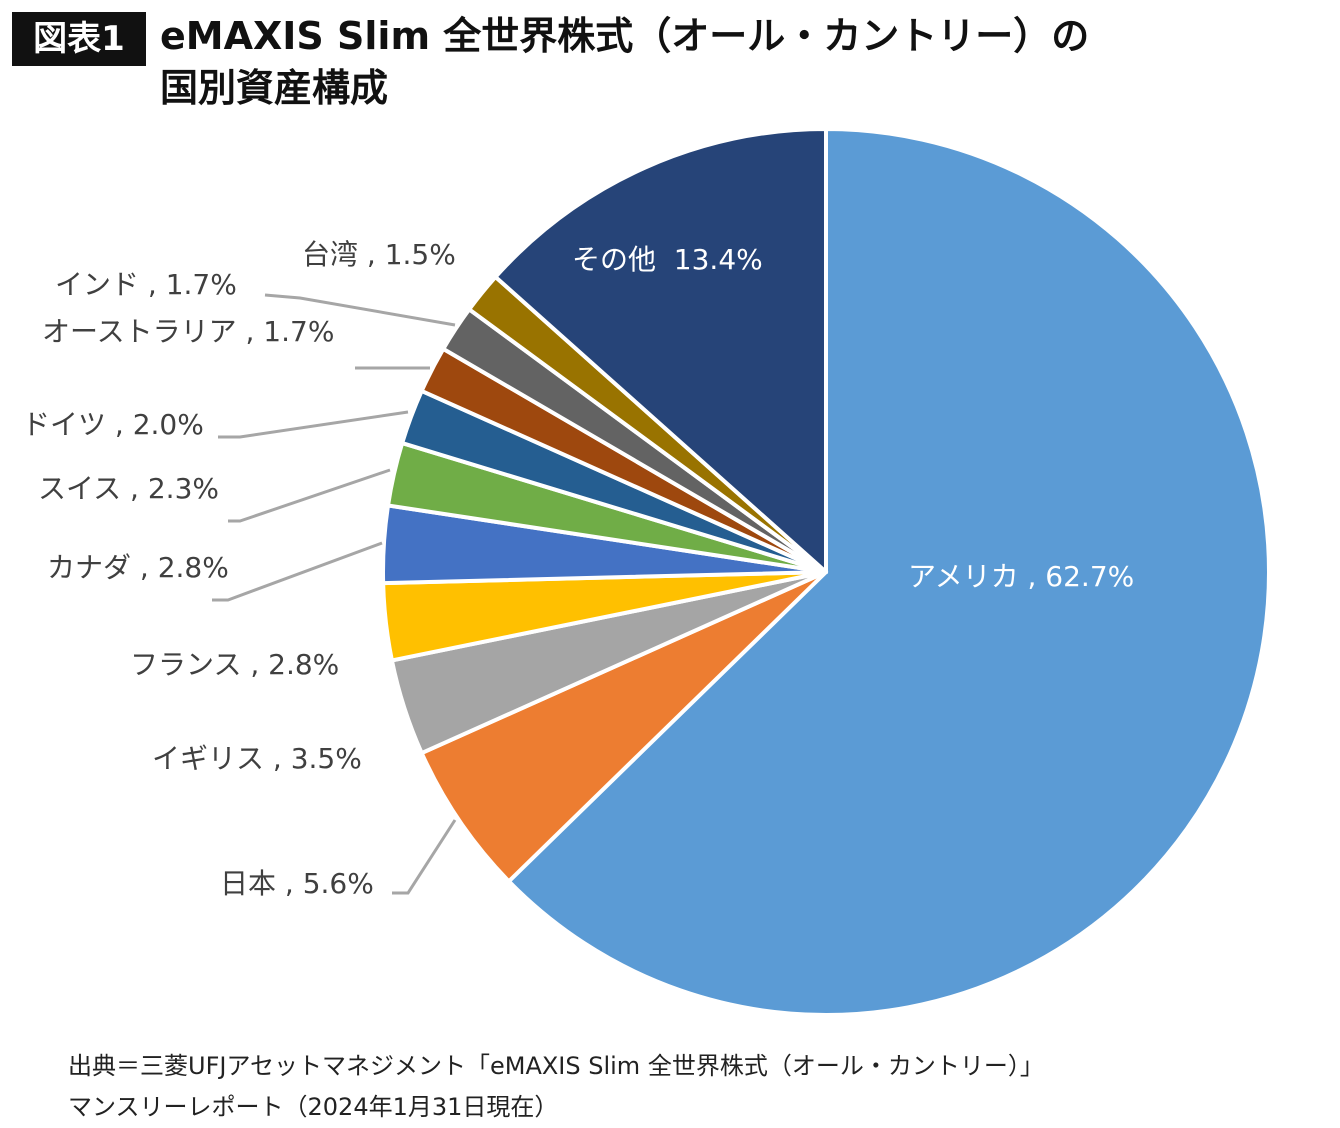 Image resolution: width=1340 pixels, height=1128 pixels. What do you see at coordinates (297, 571) in the screenshot?
I see `leader-line-canada` at bounding box center [297, 571].